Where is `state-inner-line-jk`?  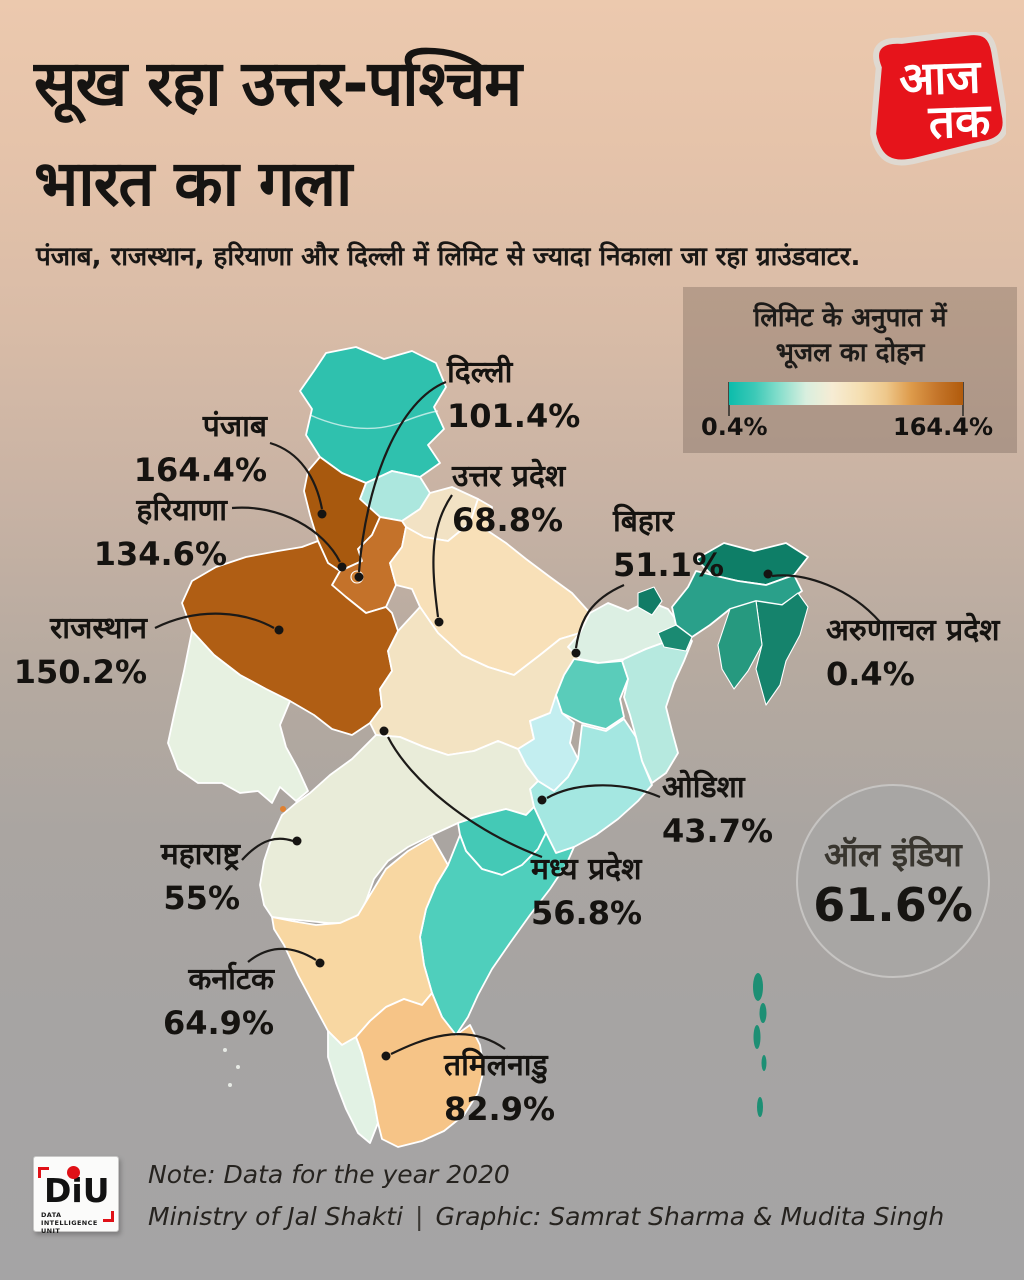 state-inner-line-jk is located at coordinates (374, 420).